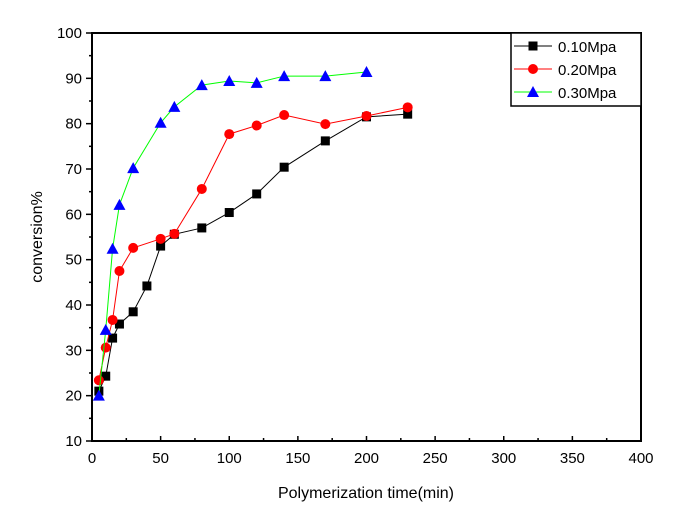 Image resolution: width=693 pixels, height=515 pixels. What do you see at coordinates (73, 124) in the screenshot?
I see `y-tick-label: 80` at bounding box center [73, 124].